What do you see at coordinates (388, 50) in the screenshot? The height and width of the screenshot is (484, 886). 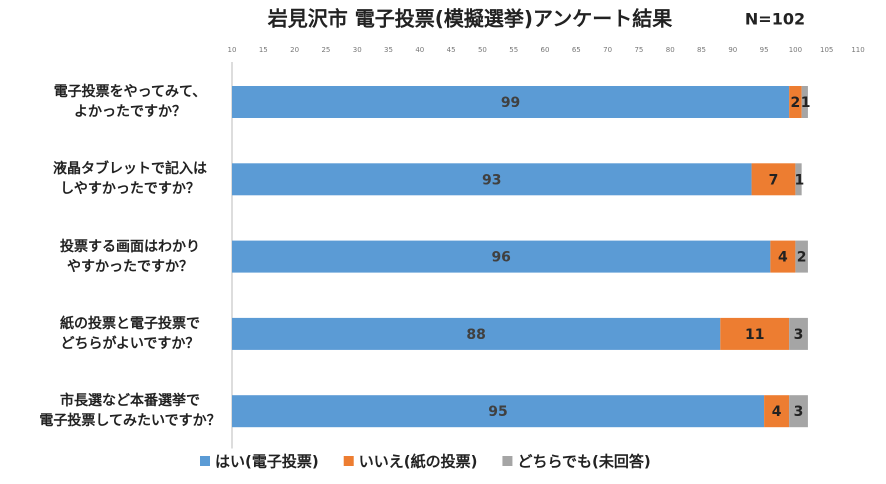 I see `x-tick-label: 35` at bounding box center [388, 50].